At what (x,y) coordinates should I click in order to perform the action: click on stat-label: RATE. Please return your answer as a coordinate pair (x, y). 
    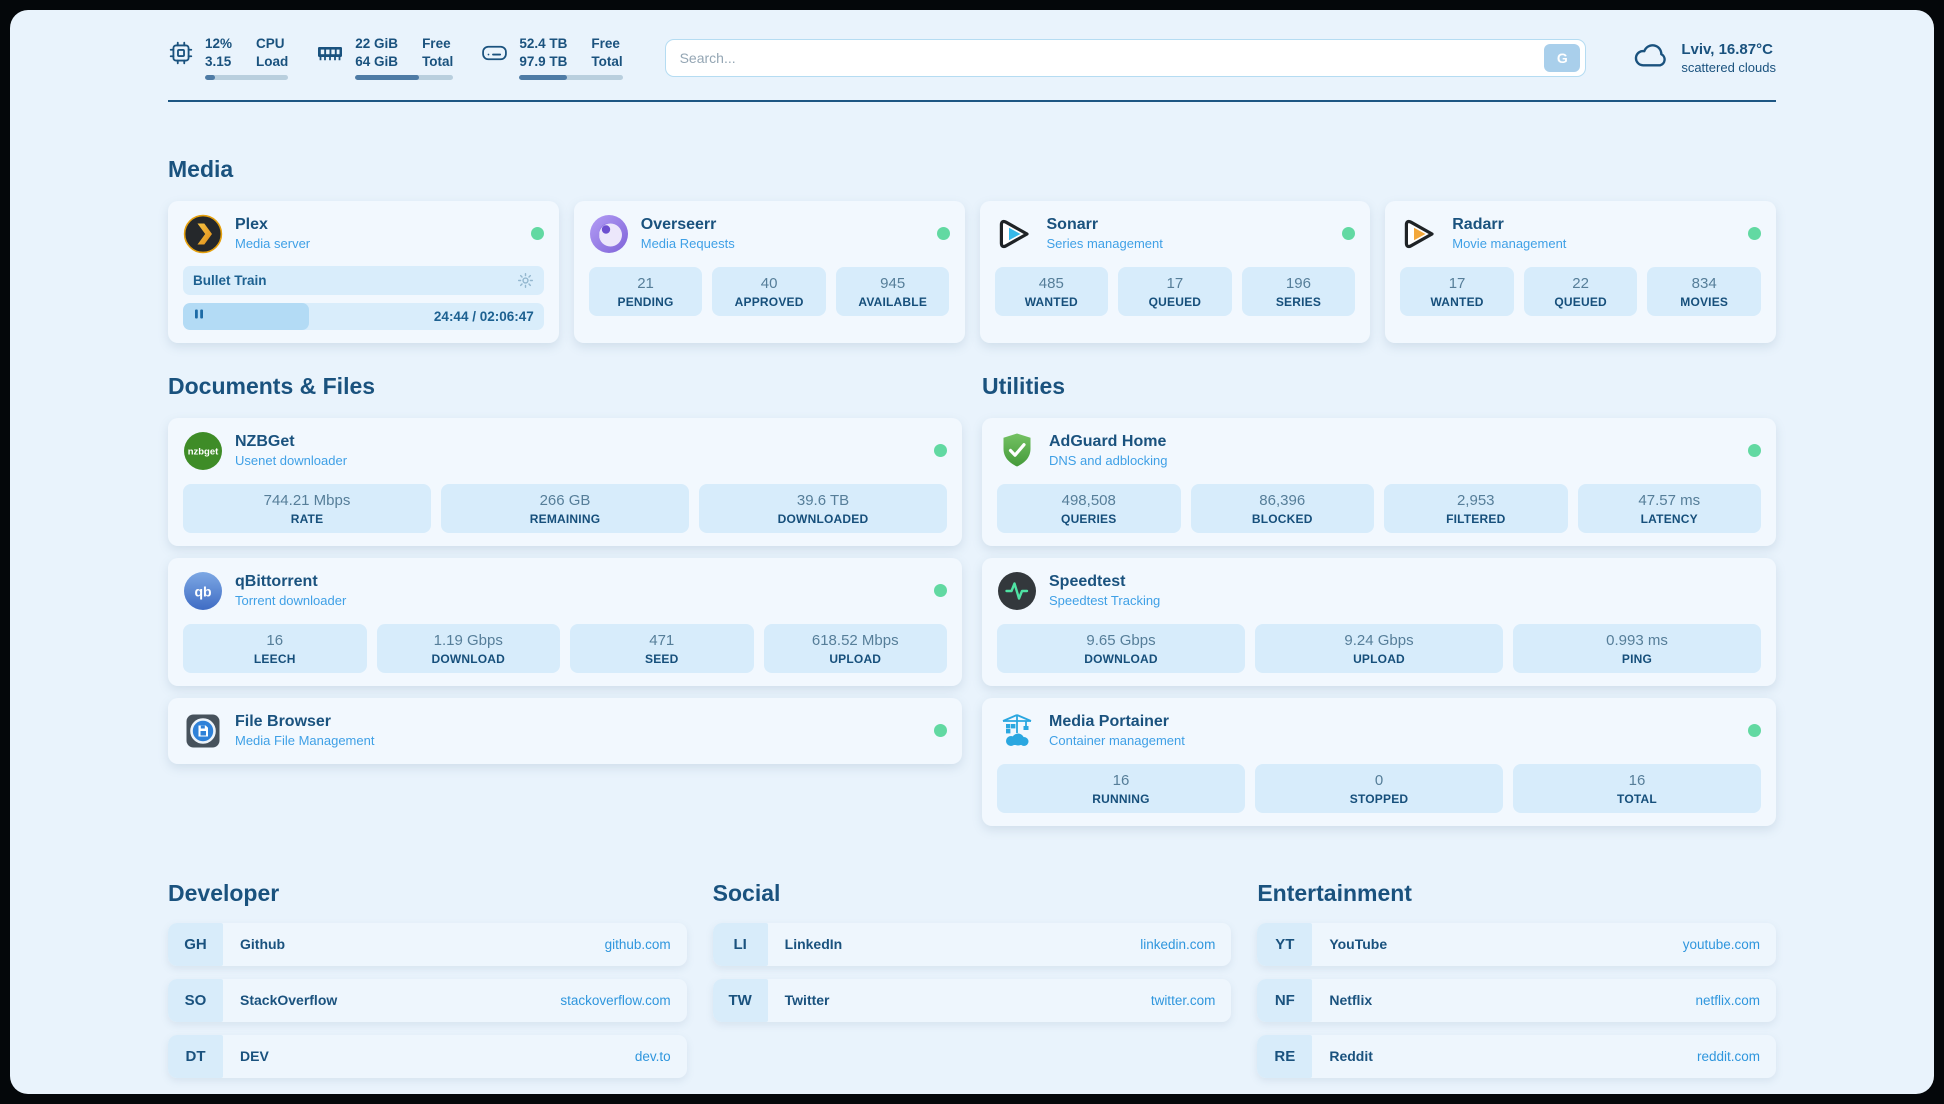
    Looking at the image, I should click on (307, 518).